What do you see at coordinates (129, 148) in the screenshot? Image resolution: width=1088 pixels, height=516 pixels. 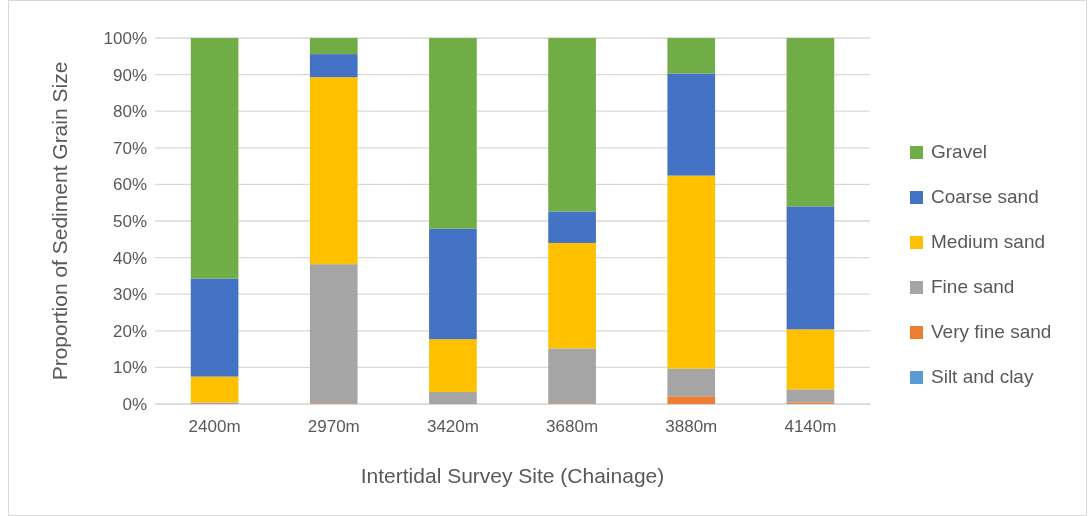 I see `y-tick-label: 70%` at bounding box center [129, 148].